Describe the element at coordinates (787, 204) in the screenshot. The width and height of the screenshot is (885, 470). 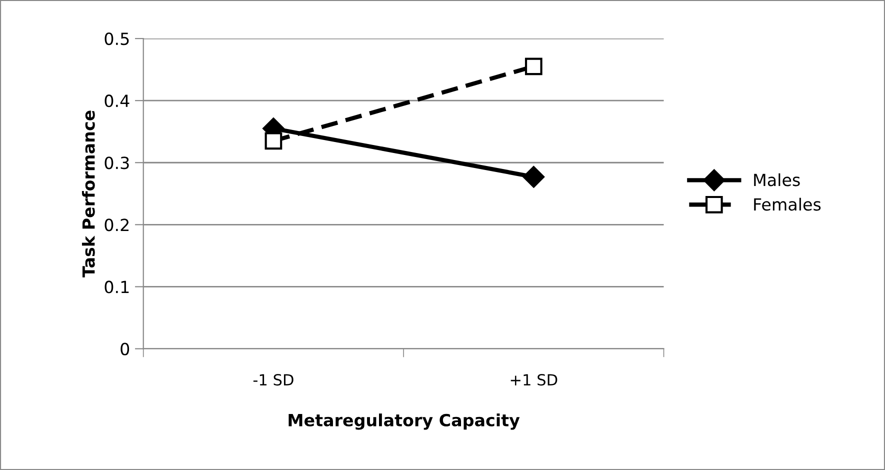
I see `legend-label: Females` at that location.